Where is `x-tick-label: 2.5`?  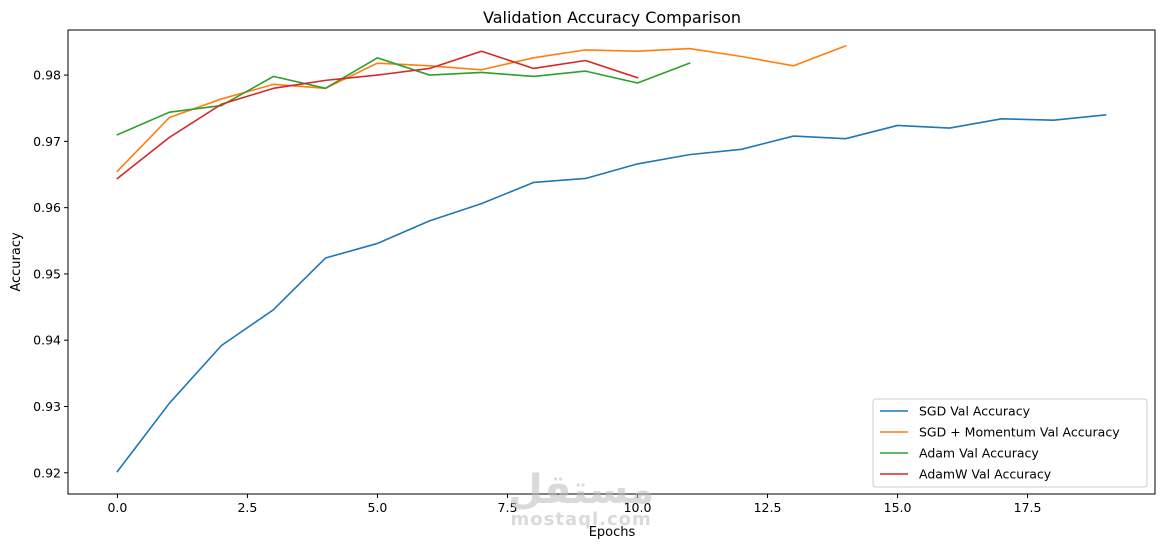 x-tick-label: 2.5 is located at coordinates (247, 507).